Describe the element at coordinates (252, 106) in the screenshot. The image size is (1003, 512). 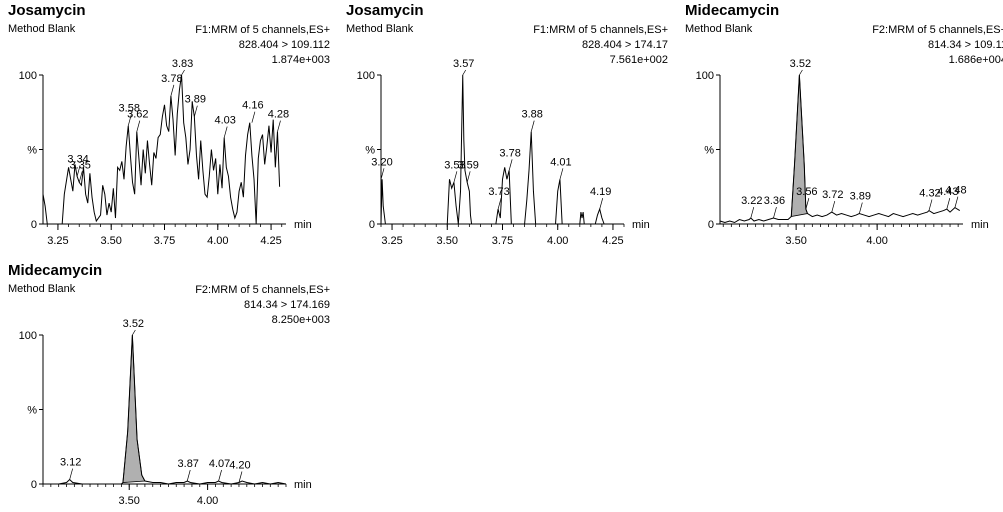
I see `peak-label: 4.16` at that location.